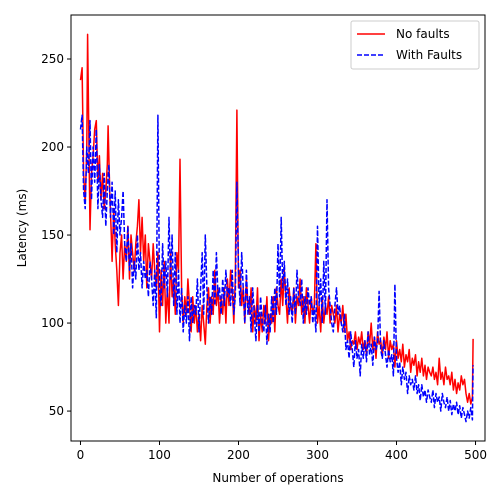 The height and width of the screenshot is (500, 500). Describe the element at coordinates (22, 228) in the screenshot. I see `y-axis-label: Latency (ms)` at that location.